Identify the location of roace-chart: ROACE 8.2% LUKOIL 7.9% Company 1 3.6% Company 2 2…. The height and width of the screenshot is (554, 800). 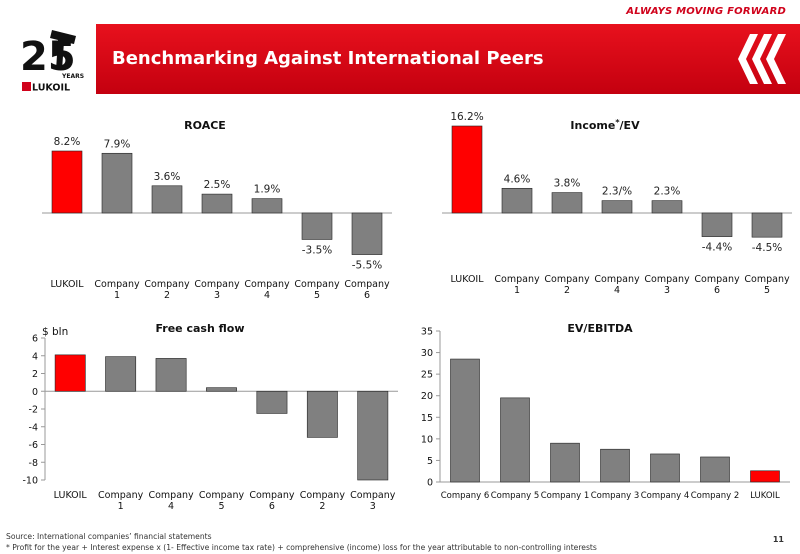
(217, 210).